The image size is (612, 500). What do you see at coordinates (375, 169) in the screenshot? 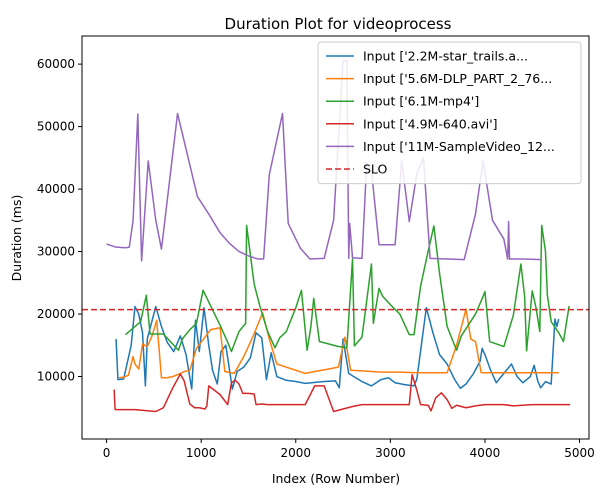
I see `legend-label: SLO` at bounding box center [375, 169].